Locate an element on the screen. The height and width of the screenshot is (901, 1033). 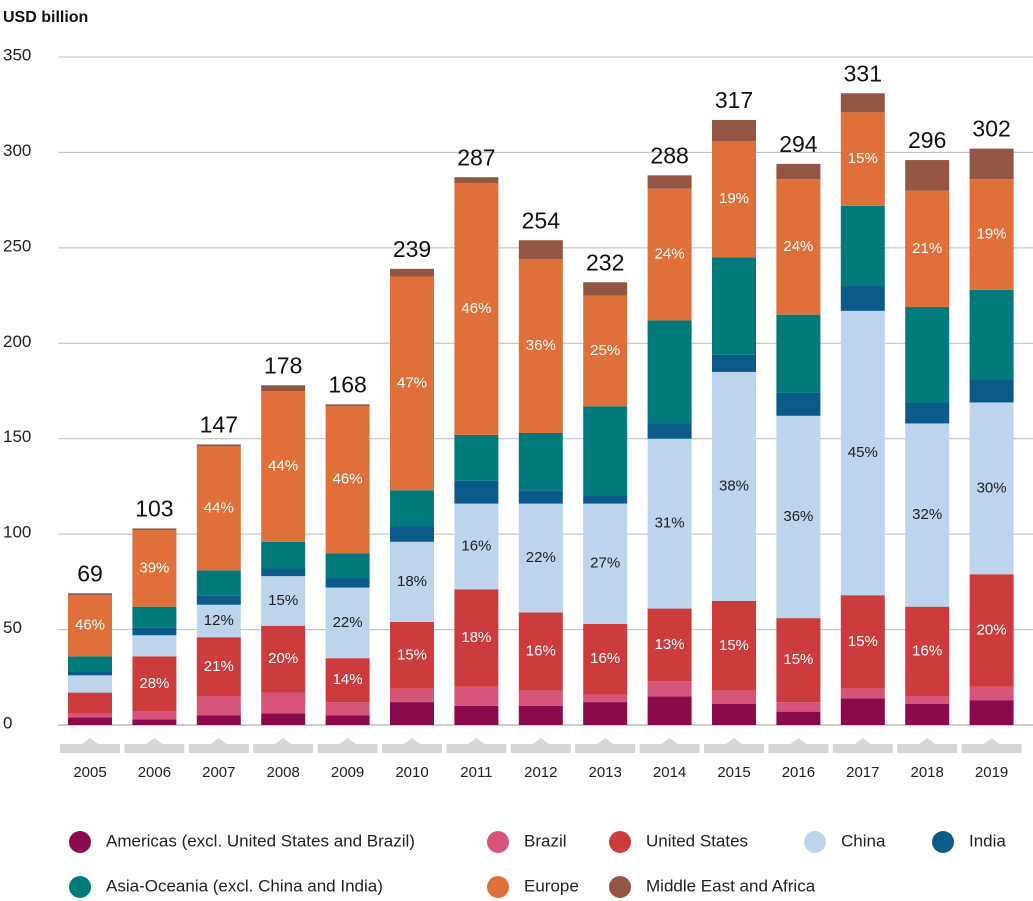
x-tick-label: 2011 is located at coordinates (476, 772).